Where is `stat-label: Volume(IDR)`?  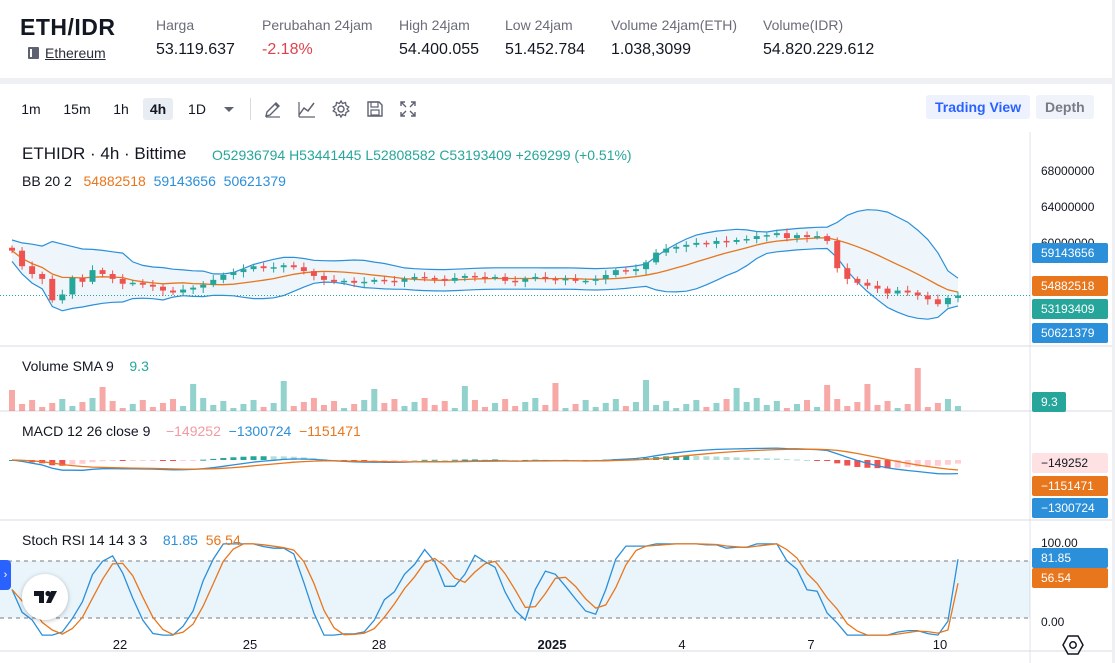
stat-label: Volume(IDR) is located at coordinates (803, 25).